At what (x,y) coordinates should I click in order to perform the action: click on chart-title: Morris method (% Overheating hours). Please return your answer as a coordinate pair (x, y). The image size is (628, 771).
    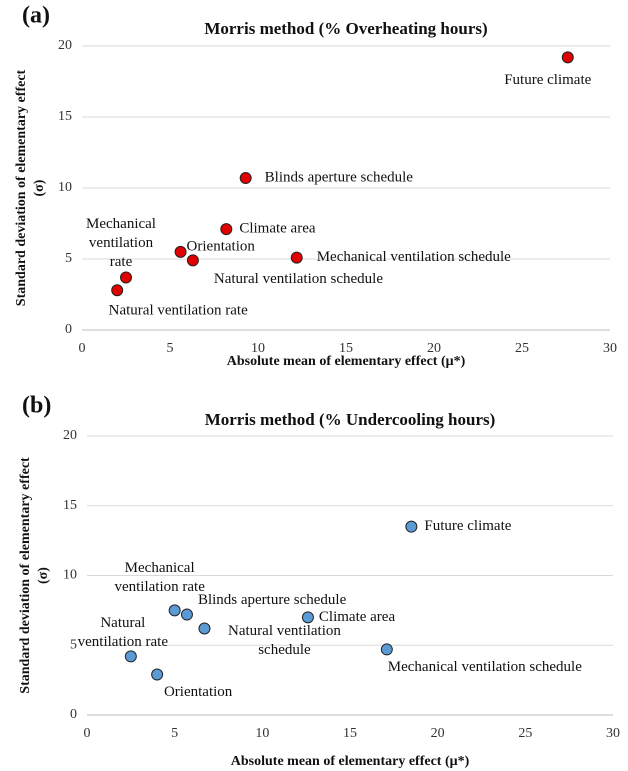
    Looking at the image, I should click on (345, 28).